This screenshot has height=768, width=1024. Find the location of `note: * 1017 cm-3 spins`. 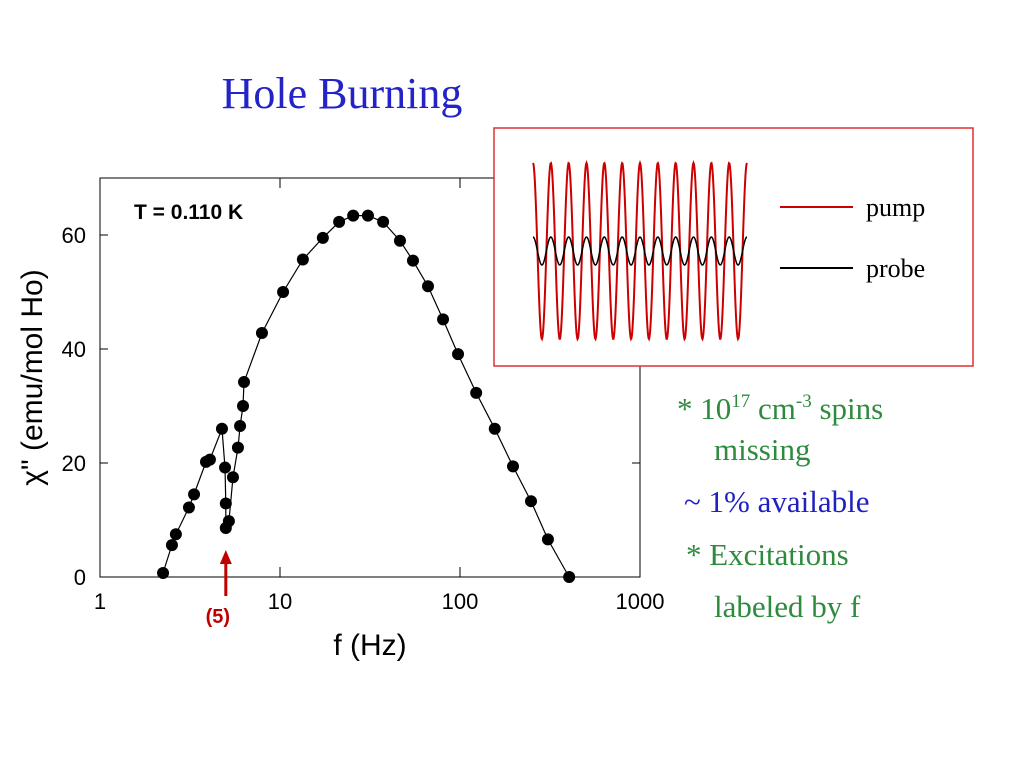

note: * 1017 cm-3 spins is located at coordinates (780, 408).